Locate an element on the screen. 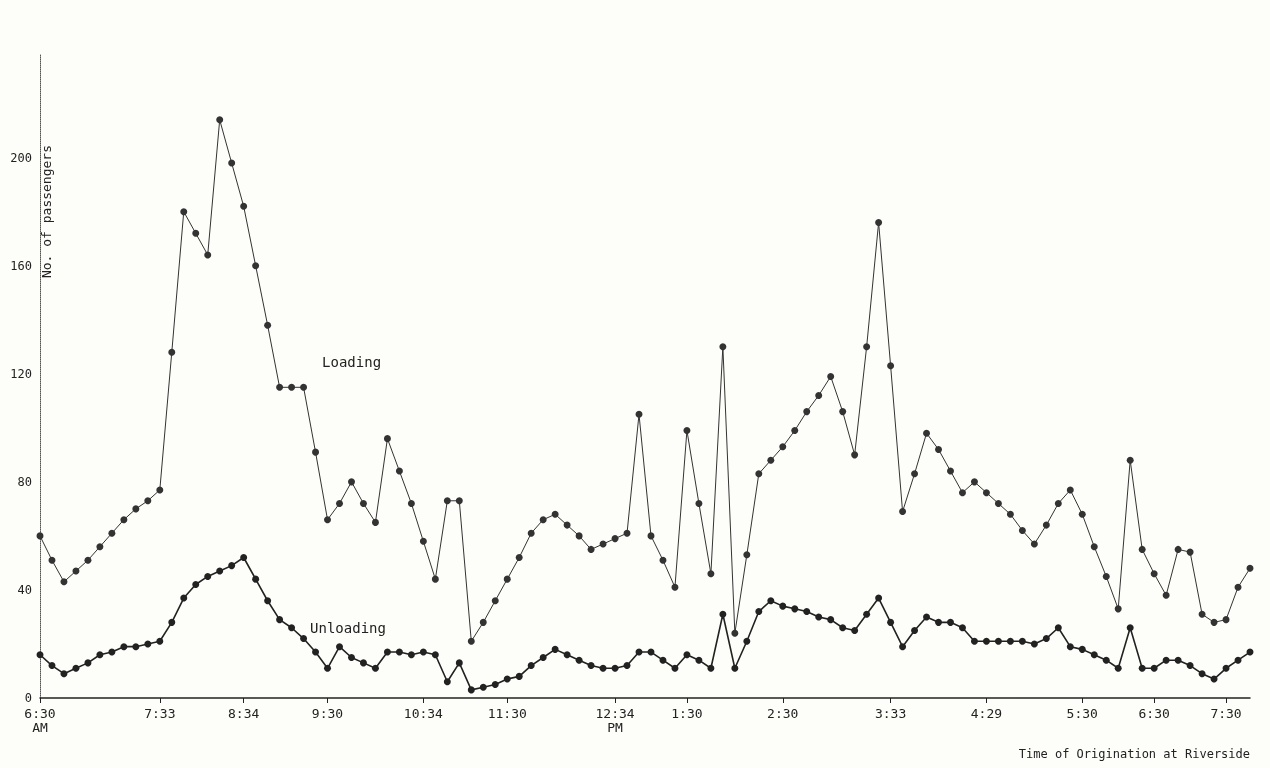 This screenshot has width=1270, height=768. x-tick-label: 6:30 is located at coordinates (1154, 713).